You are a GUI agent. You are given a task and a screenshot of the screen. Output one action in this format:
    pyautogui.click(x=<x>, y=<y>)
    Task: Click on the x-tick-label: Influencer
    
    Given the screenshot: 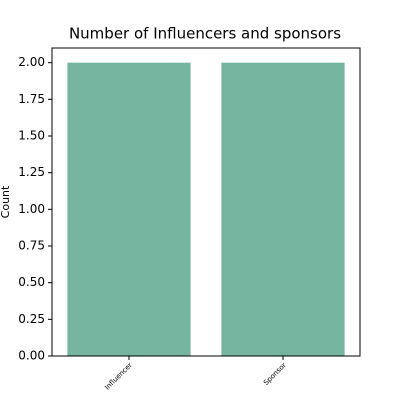 What is the action you would take?
    pyautogui.click(x=118, y=376)
    